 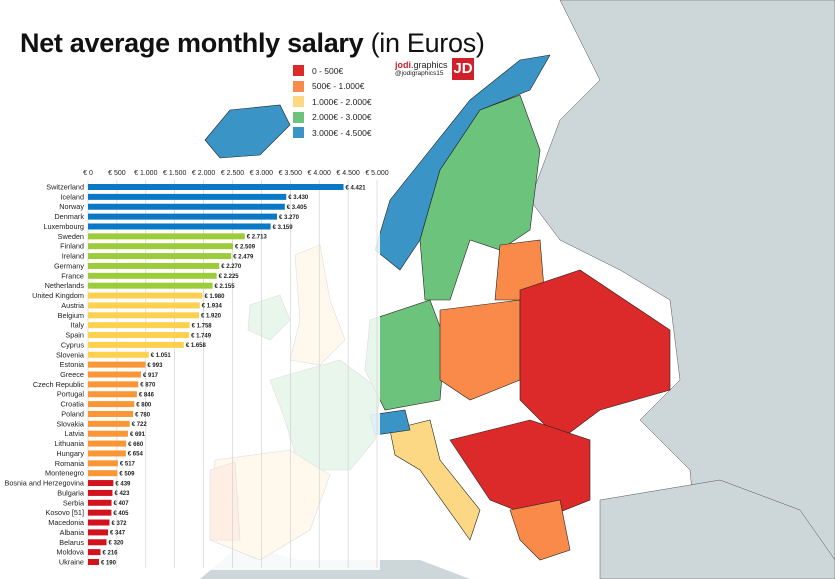 I want to click on category-label: Iceland, so click(x=72, y=196).